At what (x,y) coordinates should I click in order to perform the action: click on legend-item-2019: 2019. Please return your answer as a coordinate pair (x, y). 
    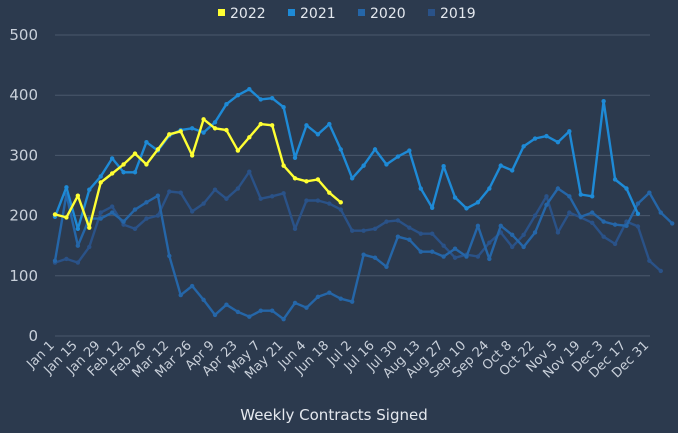
    Looking at the image, I should click on (452, 14).